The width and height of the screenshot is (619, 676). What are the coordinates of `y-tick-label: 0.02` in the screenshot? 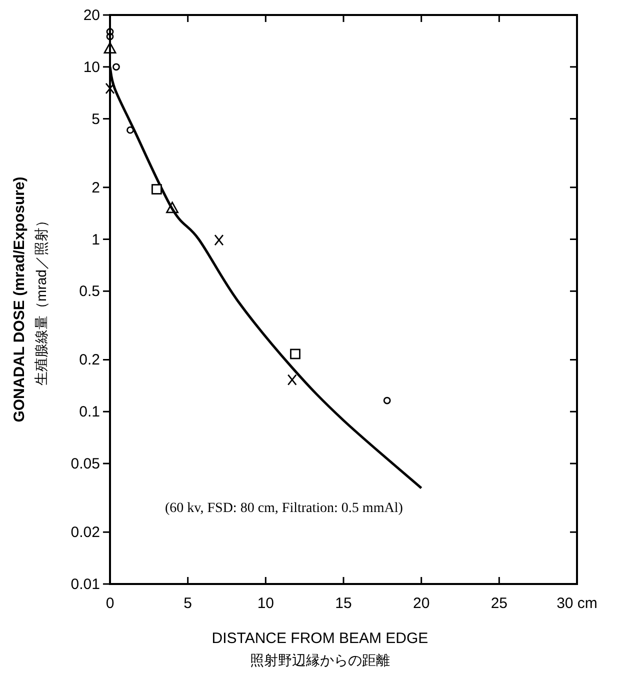 It's located at (85, 533).